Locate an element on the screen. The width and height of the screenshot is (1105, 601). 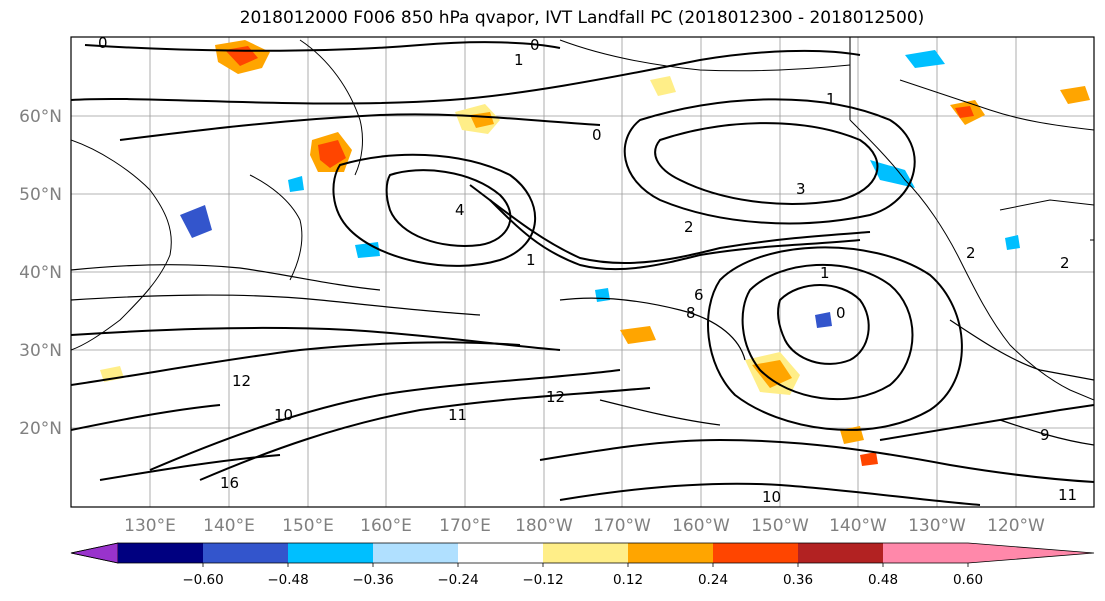
colorbar-tick-label: −0.48 is located at coordinates (287, 580).